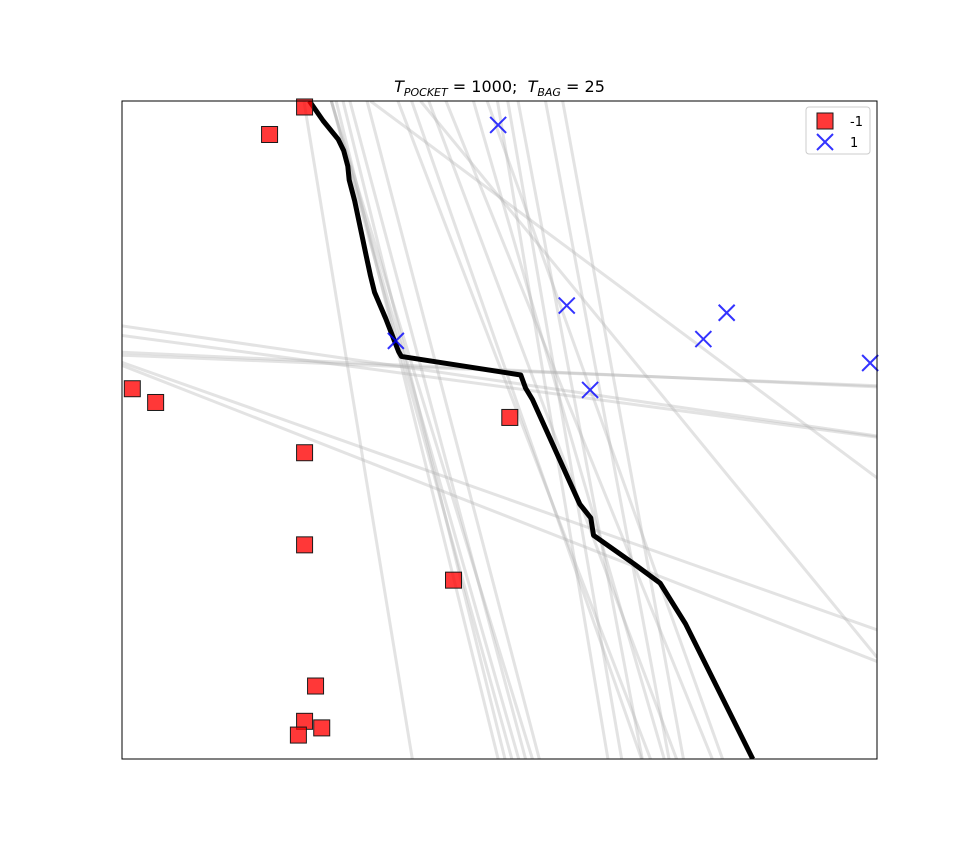 Image resolution: width=974 pixels, height=853 pixels. Describe the element at coordinates (854, 143) in the screenshot. I see `legend-label-1: 1` at that location.